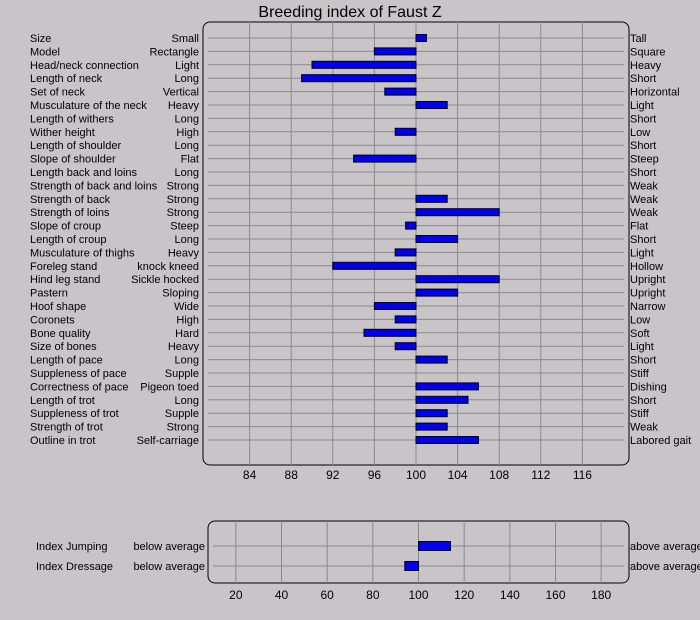 This screenshot has height=620, width=700. I want to click on high-end-label: Soft, so click(640, 334).